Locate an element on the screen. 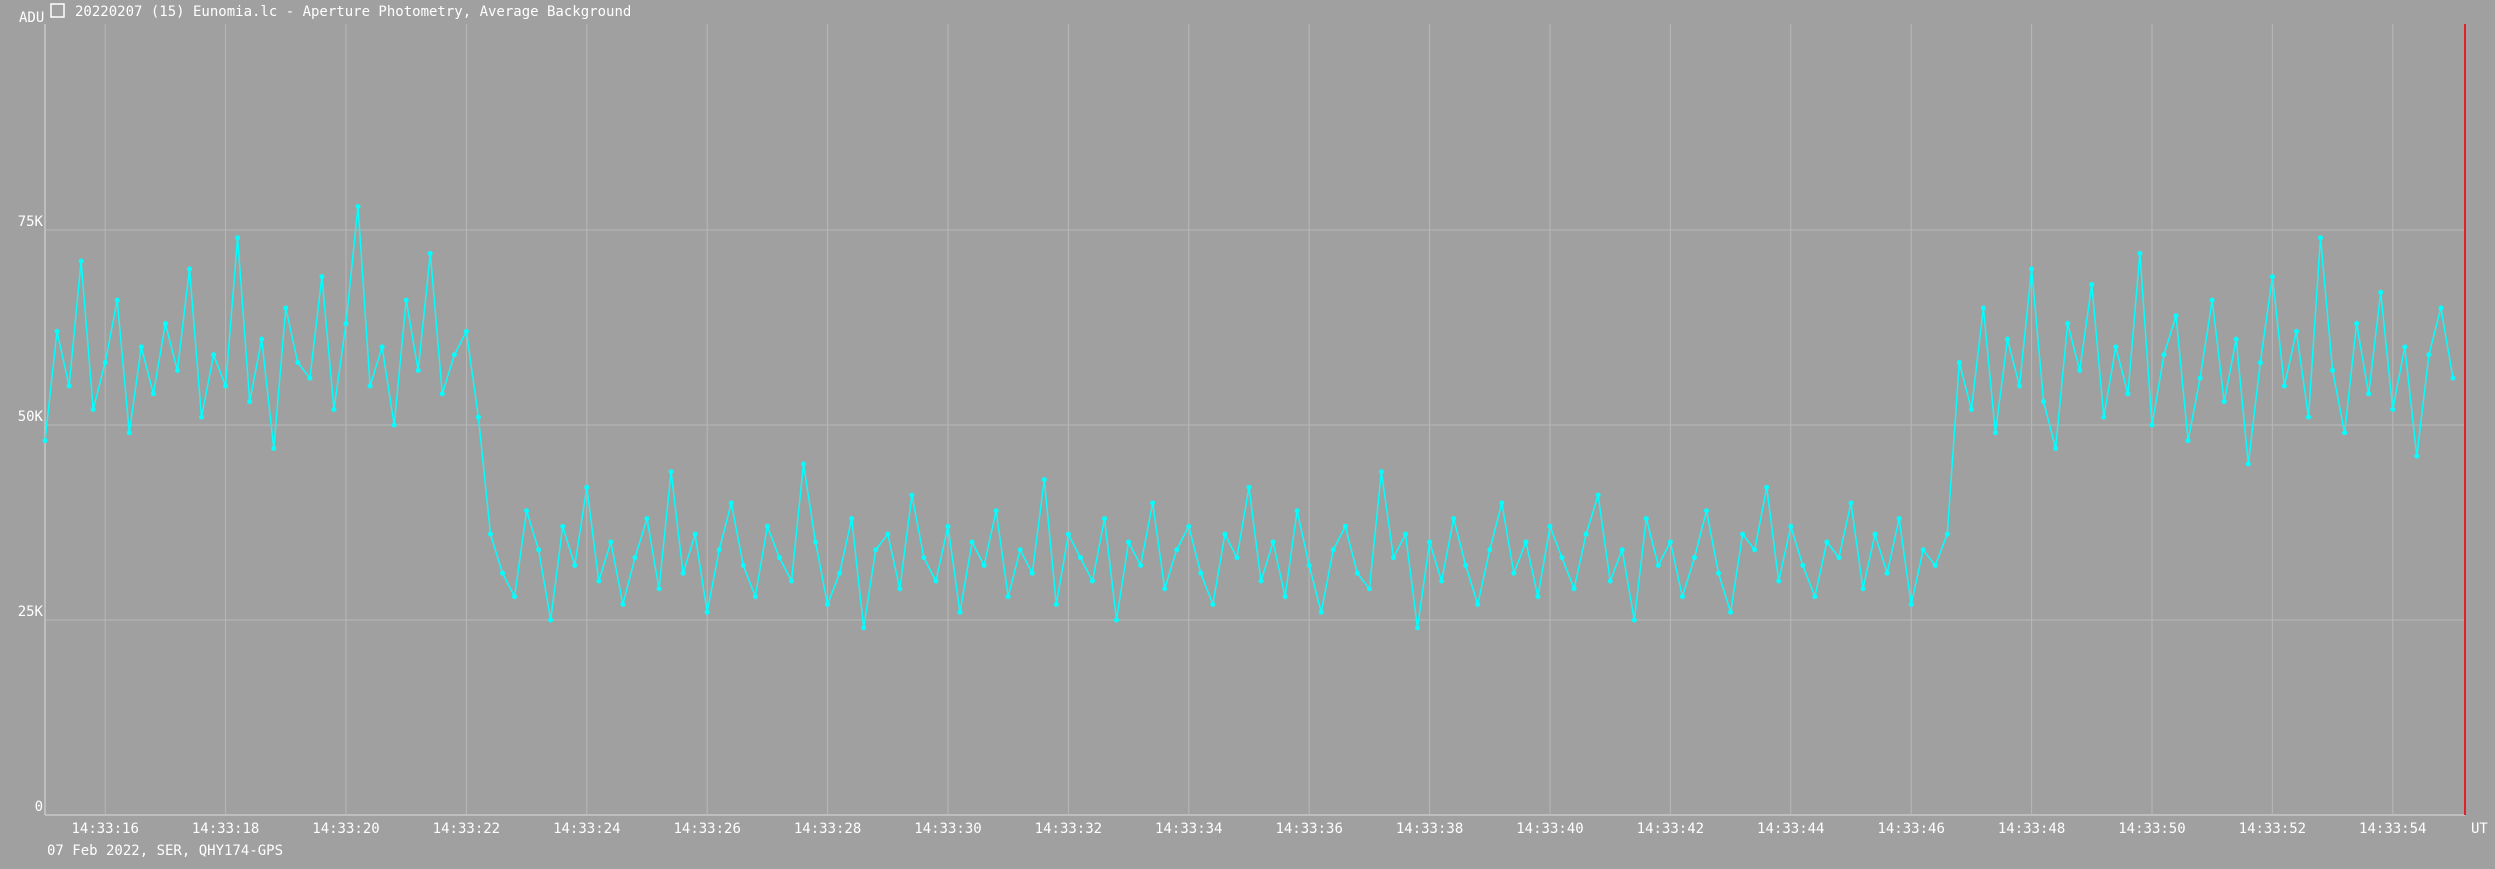  x-tick-label: 14:33:26 is located at coordinates (706, 829).